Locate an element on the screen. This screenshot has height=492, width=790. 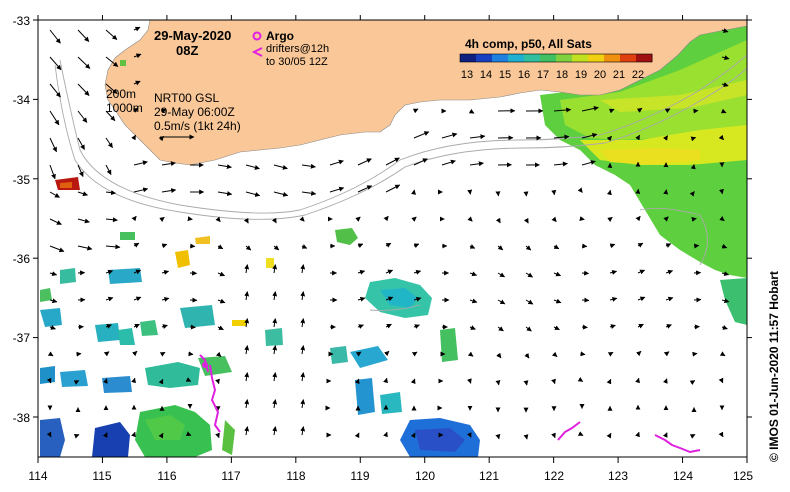
drifter-tracks is located at coordinates (450, 404).